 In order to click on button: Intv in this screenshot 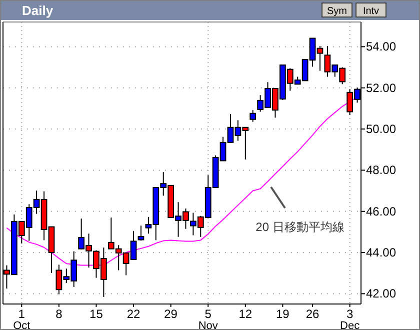, I will do `click(371, 10)`.